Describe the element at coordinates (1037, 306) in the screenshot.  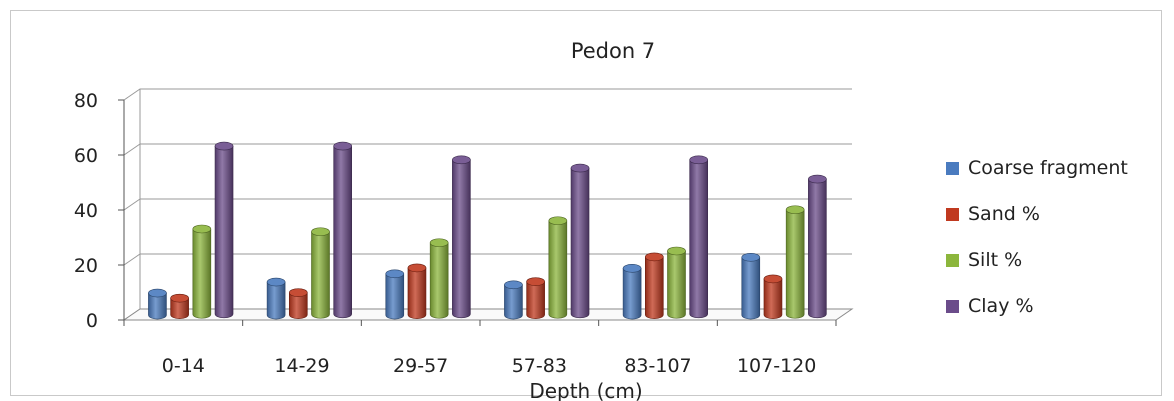
I see `legend-item: Clay %` at that location.